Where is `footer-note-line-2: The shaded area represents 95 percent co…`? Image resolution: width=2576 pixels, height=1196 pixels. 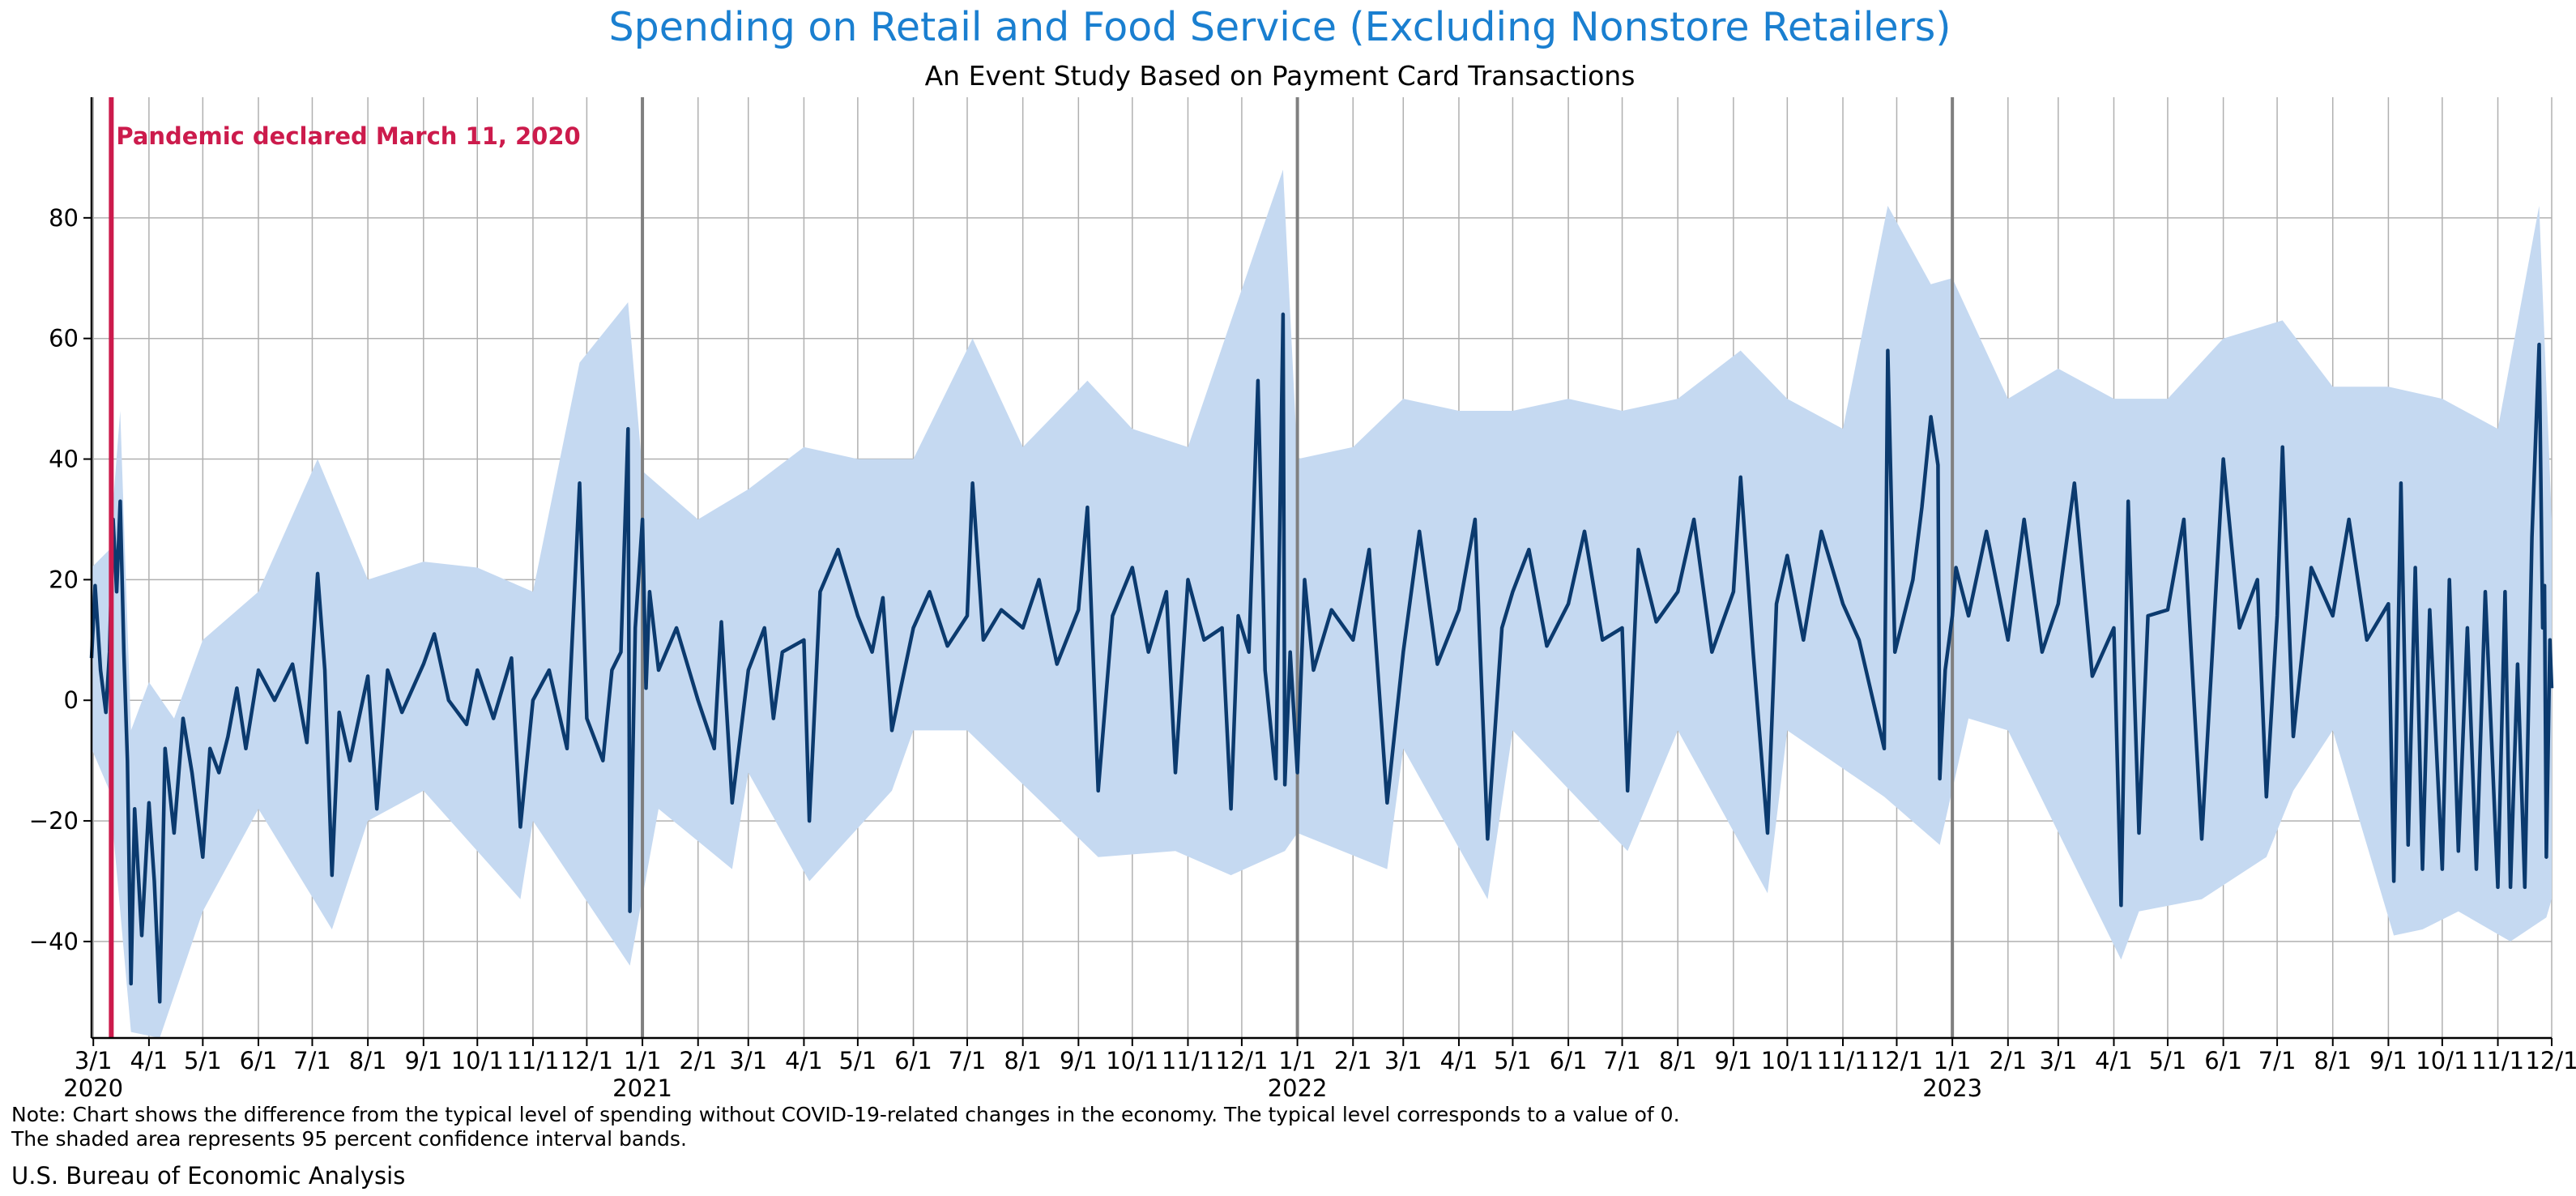 footer-note-line-2: The shaded area represents 95 percent co… is located at coordinates (349, 1139).